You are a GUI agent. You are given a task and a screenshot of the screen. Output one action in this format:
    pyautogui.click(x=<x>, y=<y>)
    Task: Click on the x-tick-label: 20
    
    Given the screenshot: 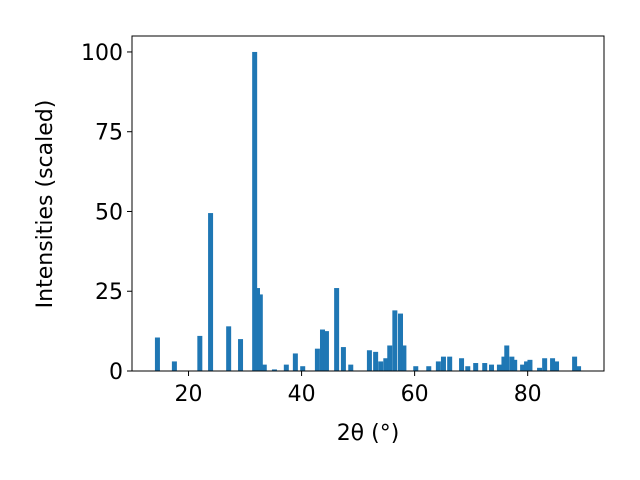 What is the action you would take?
    pyautogui.click(x=189, y=394)
    